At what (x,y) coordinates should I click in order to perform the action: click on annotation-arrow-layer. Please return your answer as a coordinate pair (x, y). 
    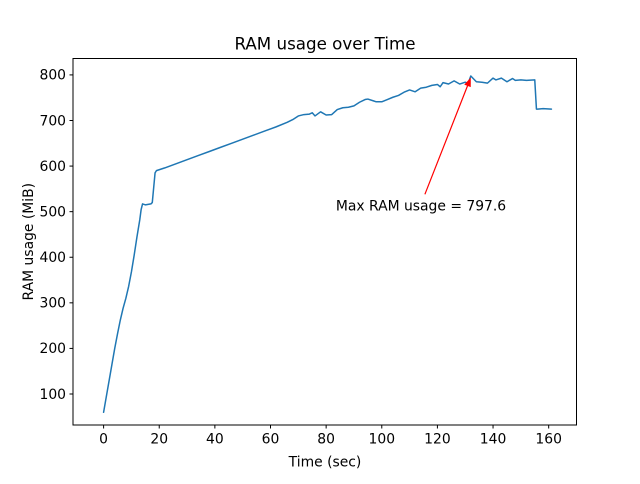
    Looking at the image, I should click on (447, 136).